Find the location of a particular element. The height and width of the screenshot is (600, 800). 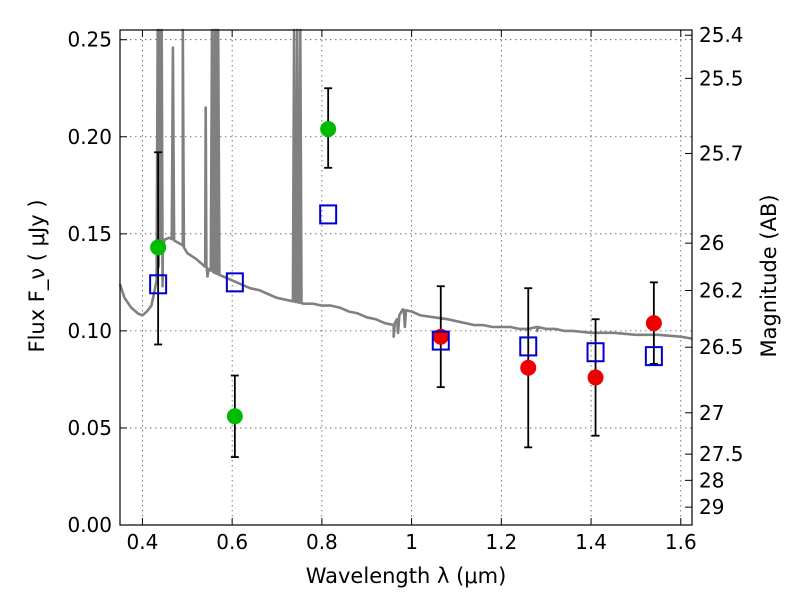

magnitude-tick-label: 25.7 is located at coordinates (721, 153).